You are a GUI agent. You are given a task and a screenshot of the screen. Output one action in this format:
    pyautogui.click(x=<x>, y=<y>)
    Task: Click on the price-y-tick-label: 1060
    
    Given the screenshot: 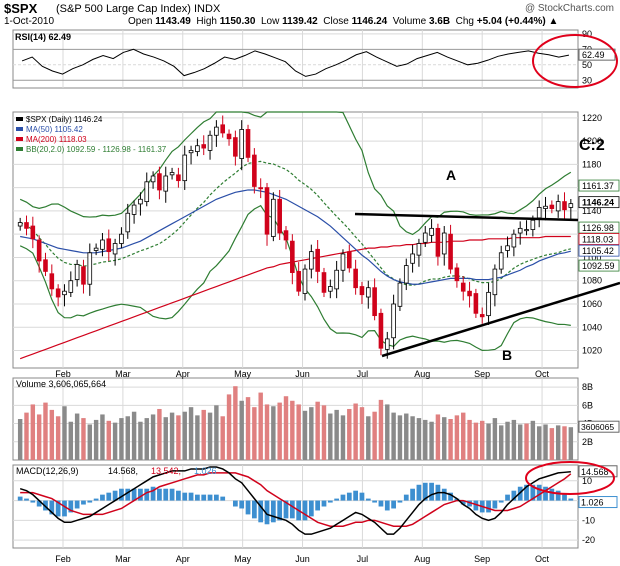 What is the action you would take?
    pyautogui.click(x=592, y=304)
    